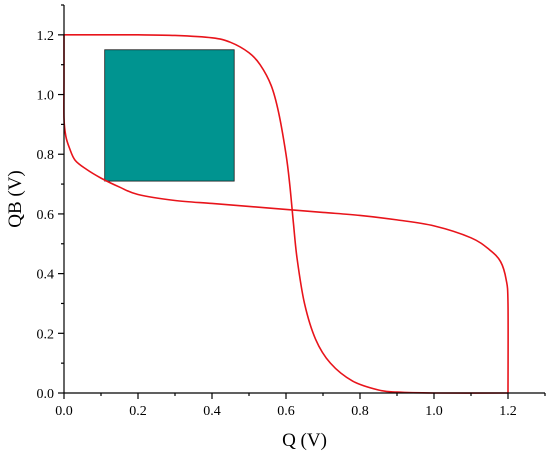 This screenshot has width=550, height=458. What do you see at coordinates (64, 411) in the screenshot?
I see `x-tick-label: 0.0` at bounding box center [64, 411].